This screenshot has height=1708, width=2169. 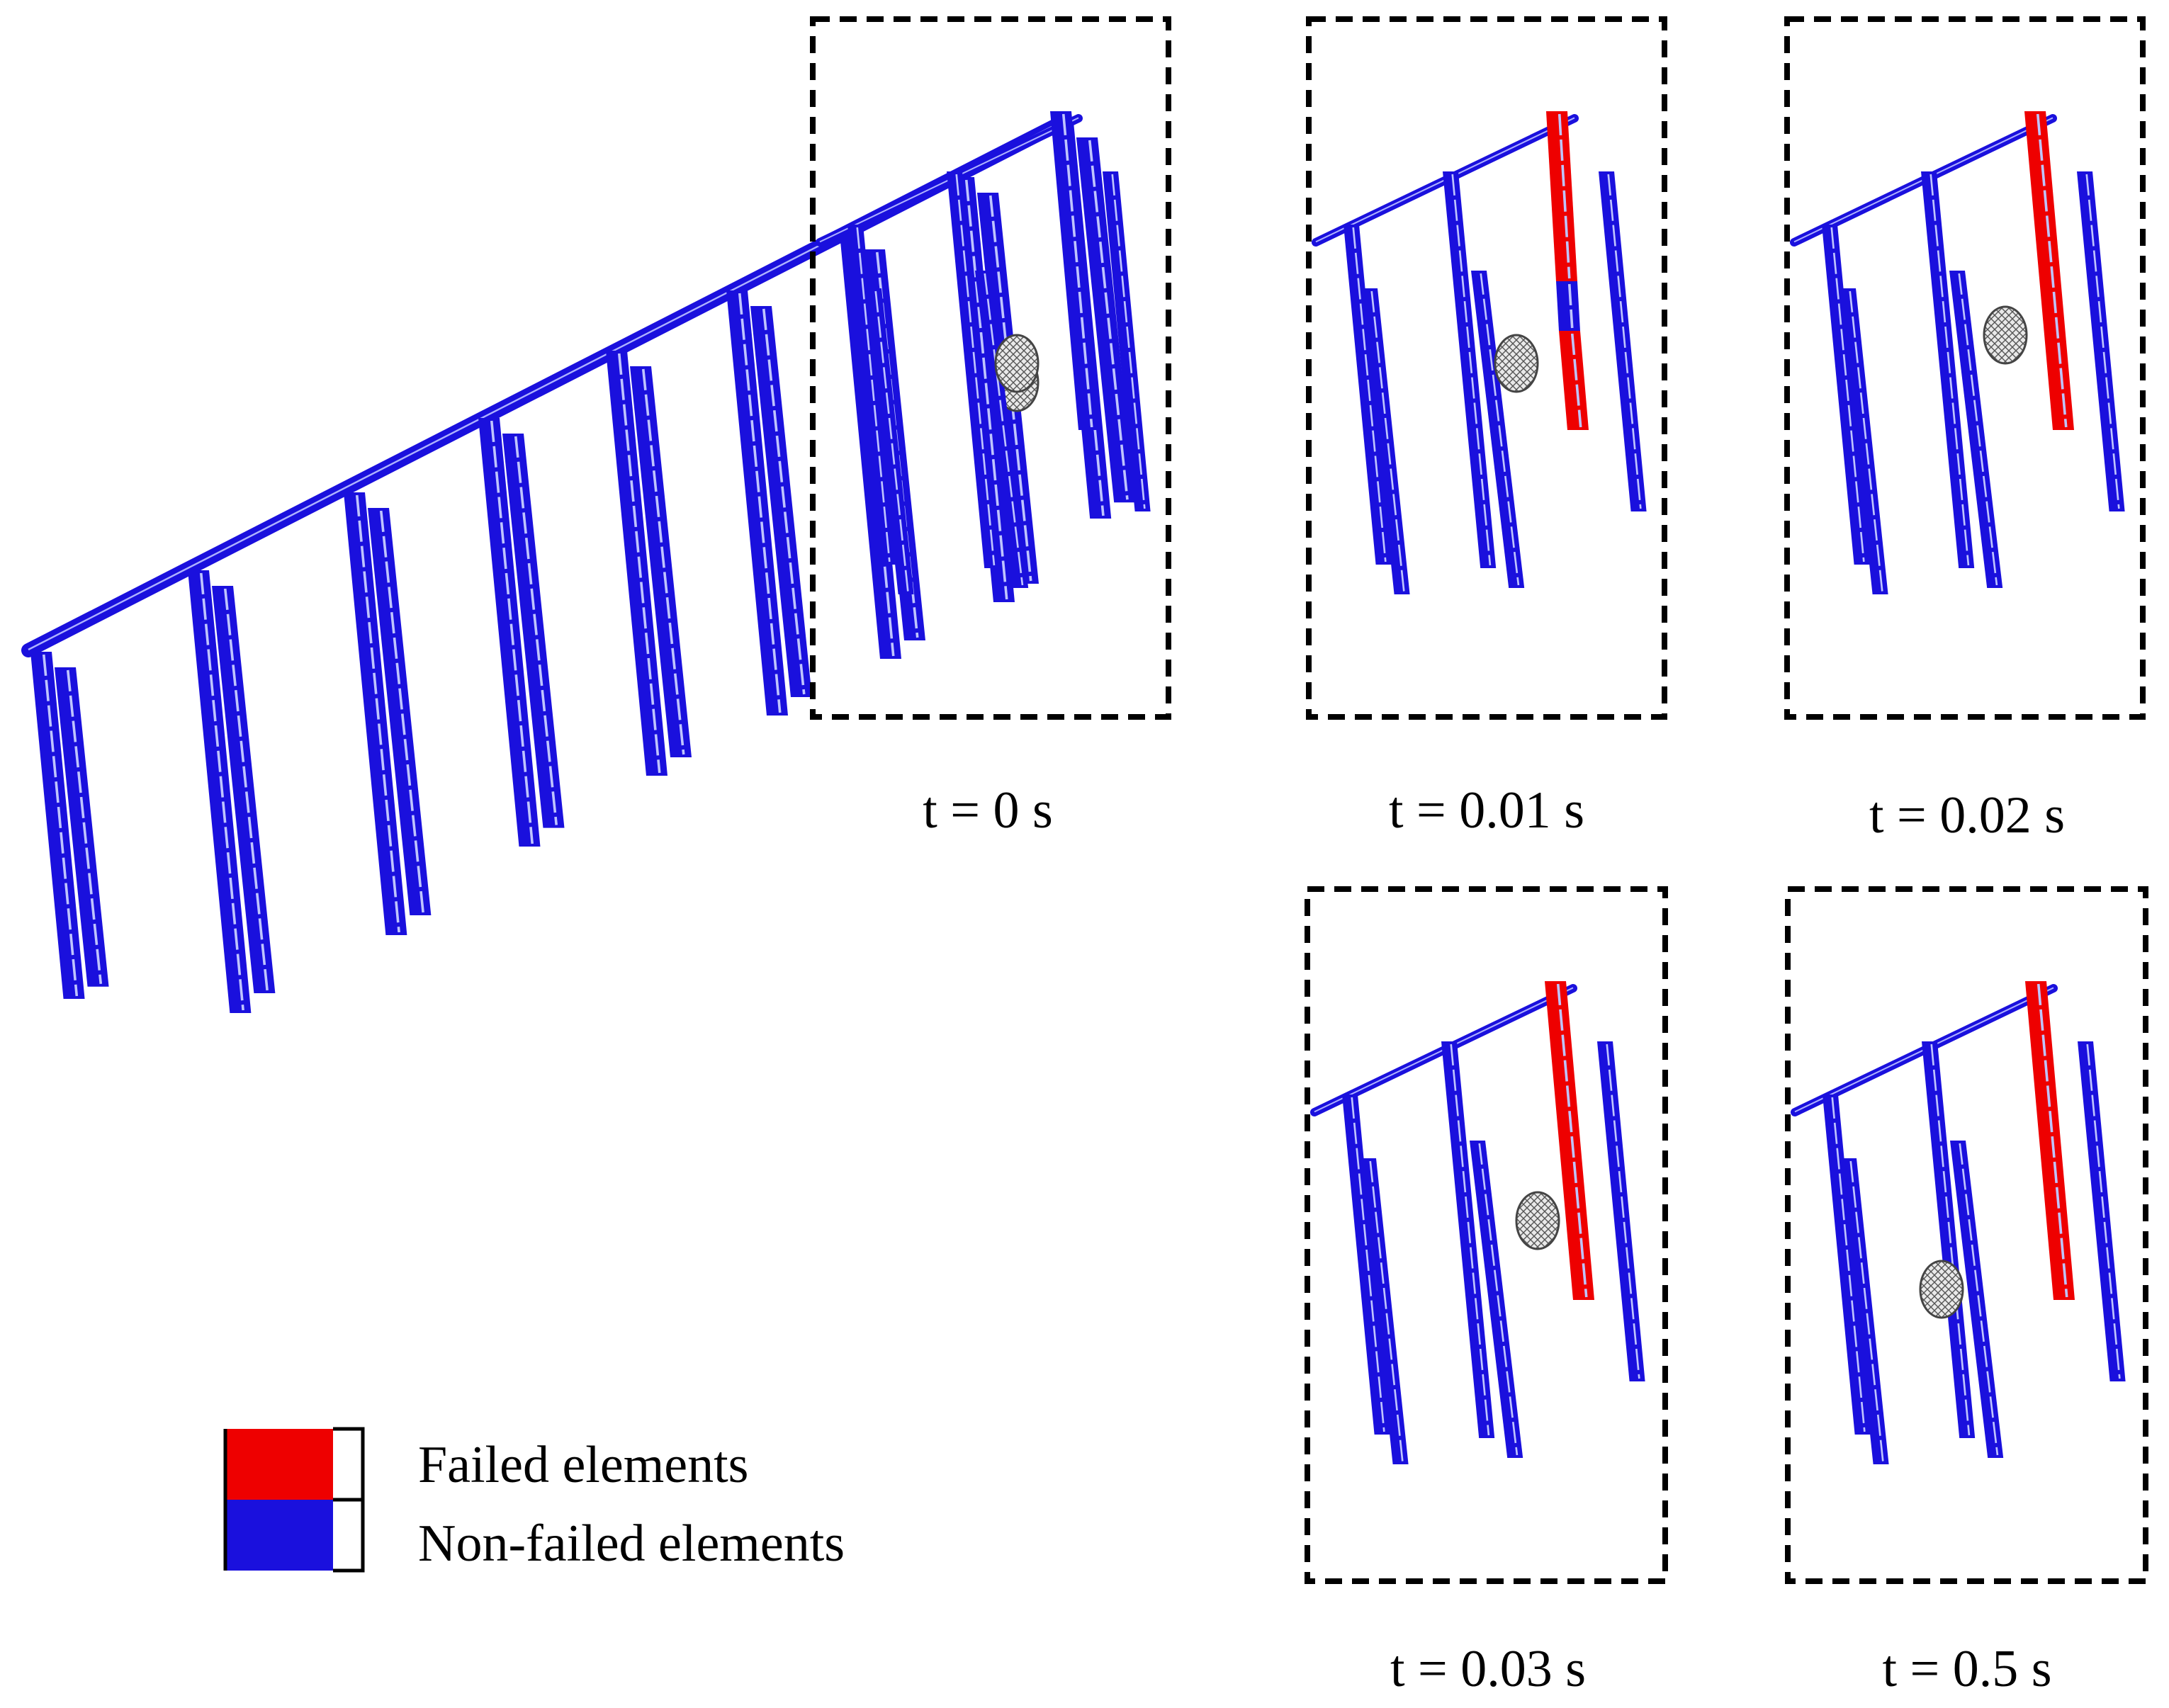 I want to click on snapshot-frame-t003, so click(x=1487, y=1235).